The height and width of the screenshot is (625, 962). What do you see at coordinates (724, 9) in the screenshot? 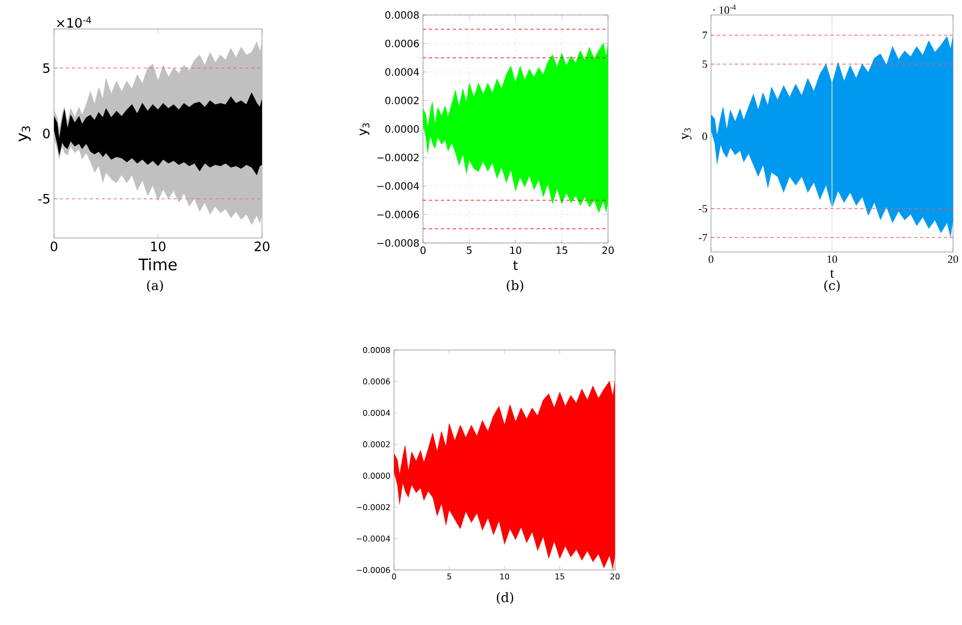
I see `text: · 10$^{-4}$` at bounding box center [724, 9].